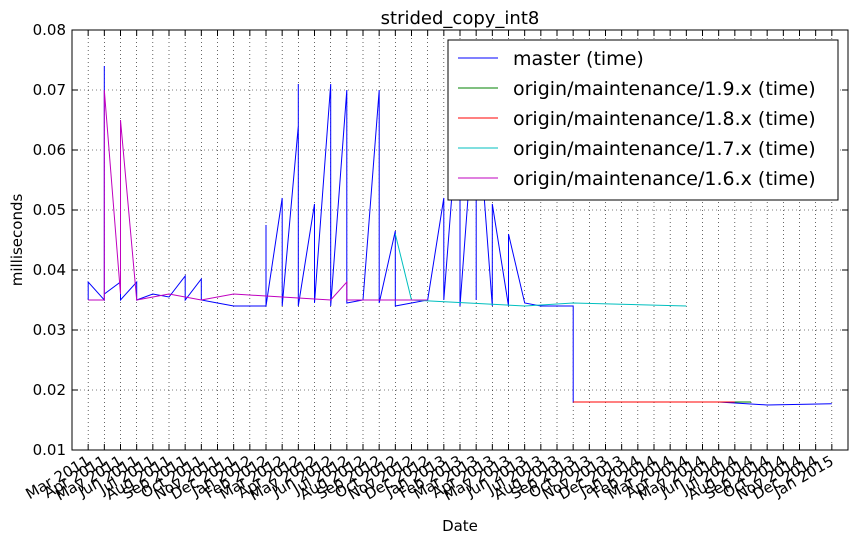 This screenshot has height=542, width=858. I want to click on chart-title: strided_copy_int8, so click(460, 18).